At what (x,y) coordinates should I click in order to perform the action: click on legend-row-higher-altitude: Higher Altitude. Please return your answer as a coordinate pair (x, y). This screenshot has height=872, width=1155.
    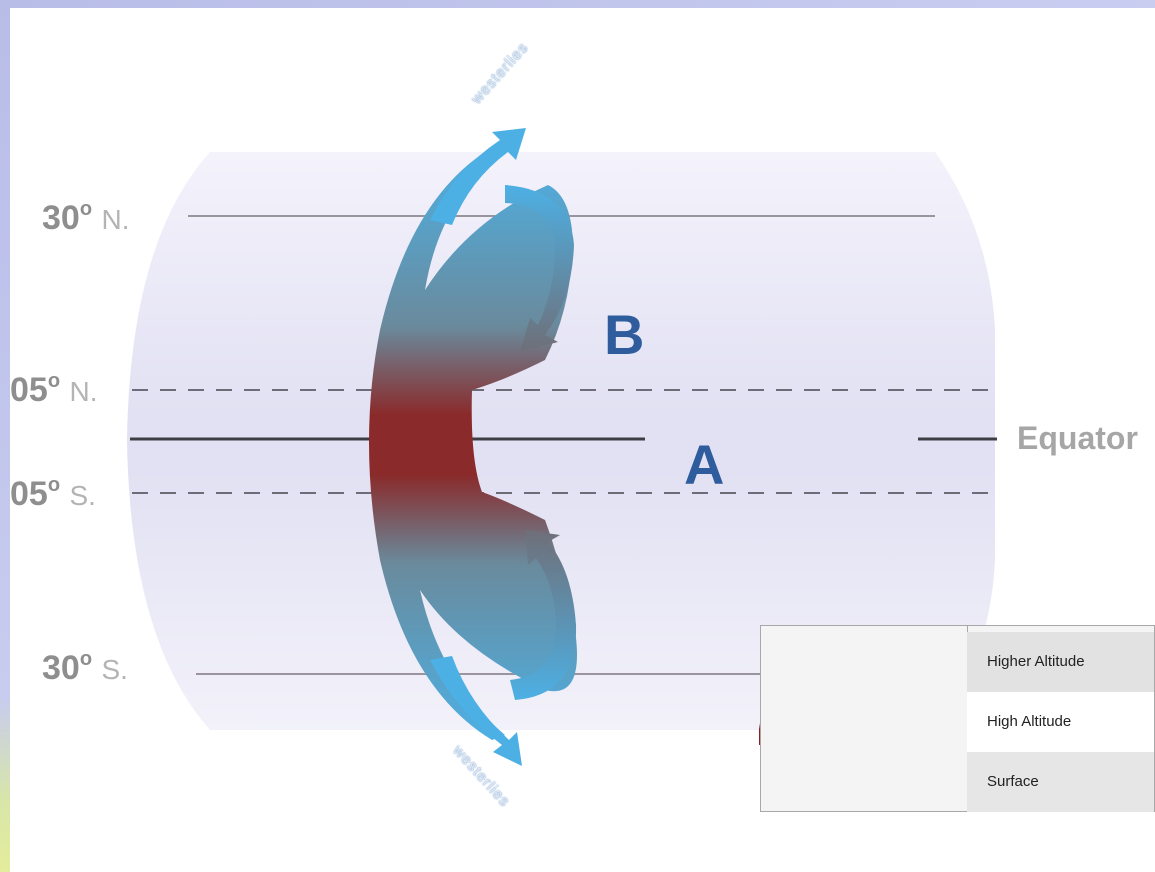
    Looking at the image, I should click on (1060, 662).